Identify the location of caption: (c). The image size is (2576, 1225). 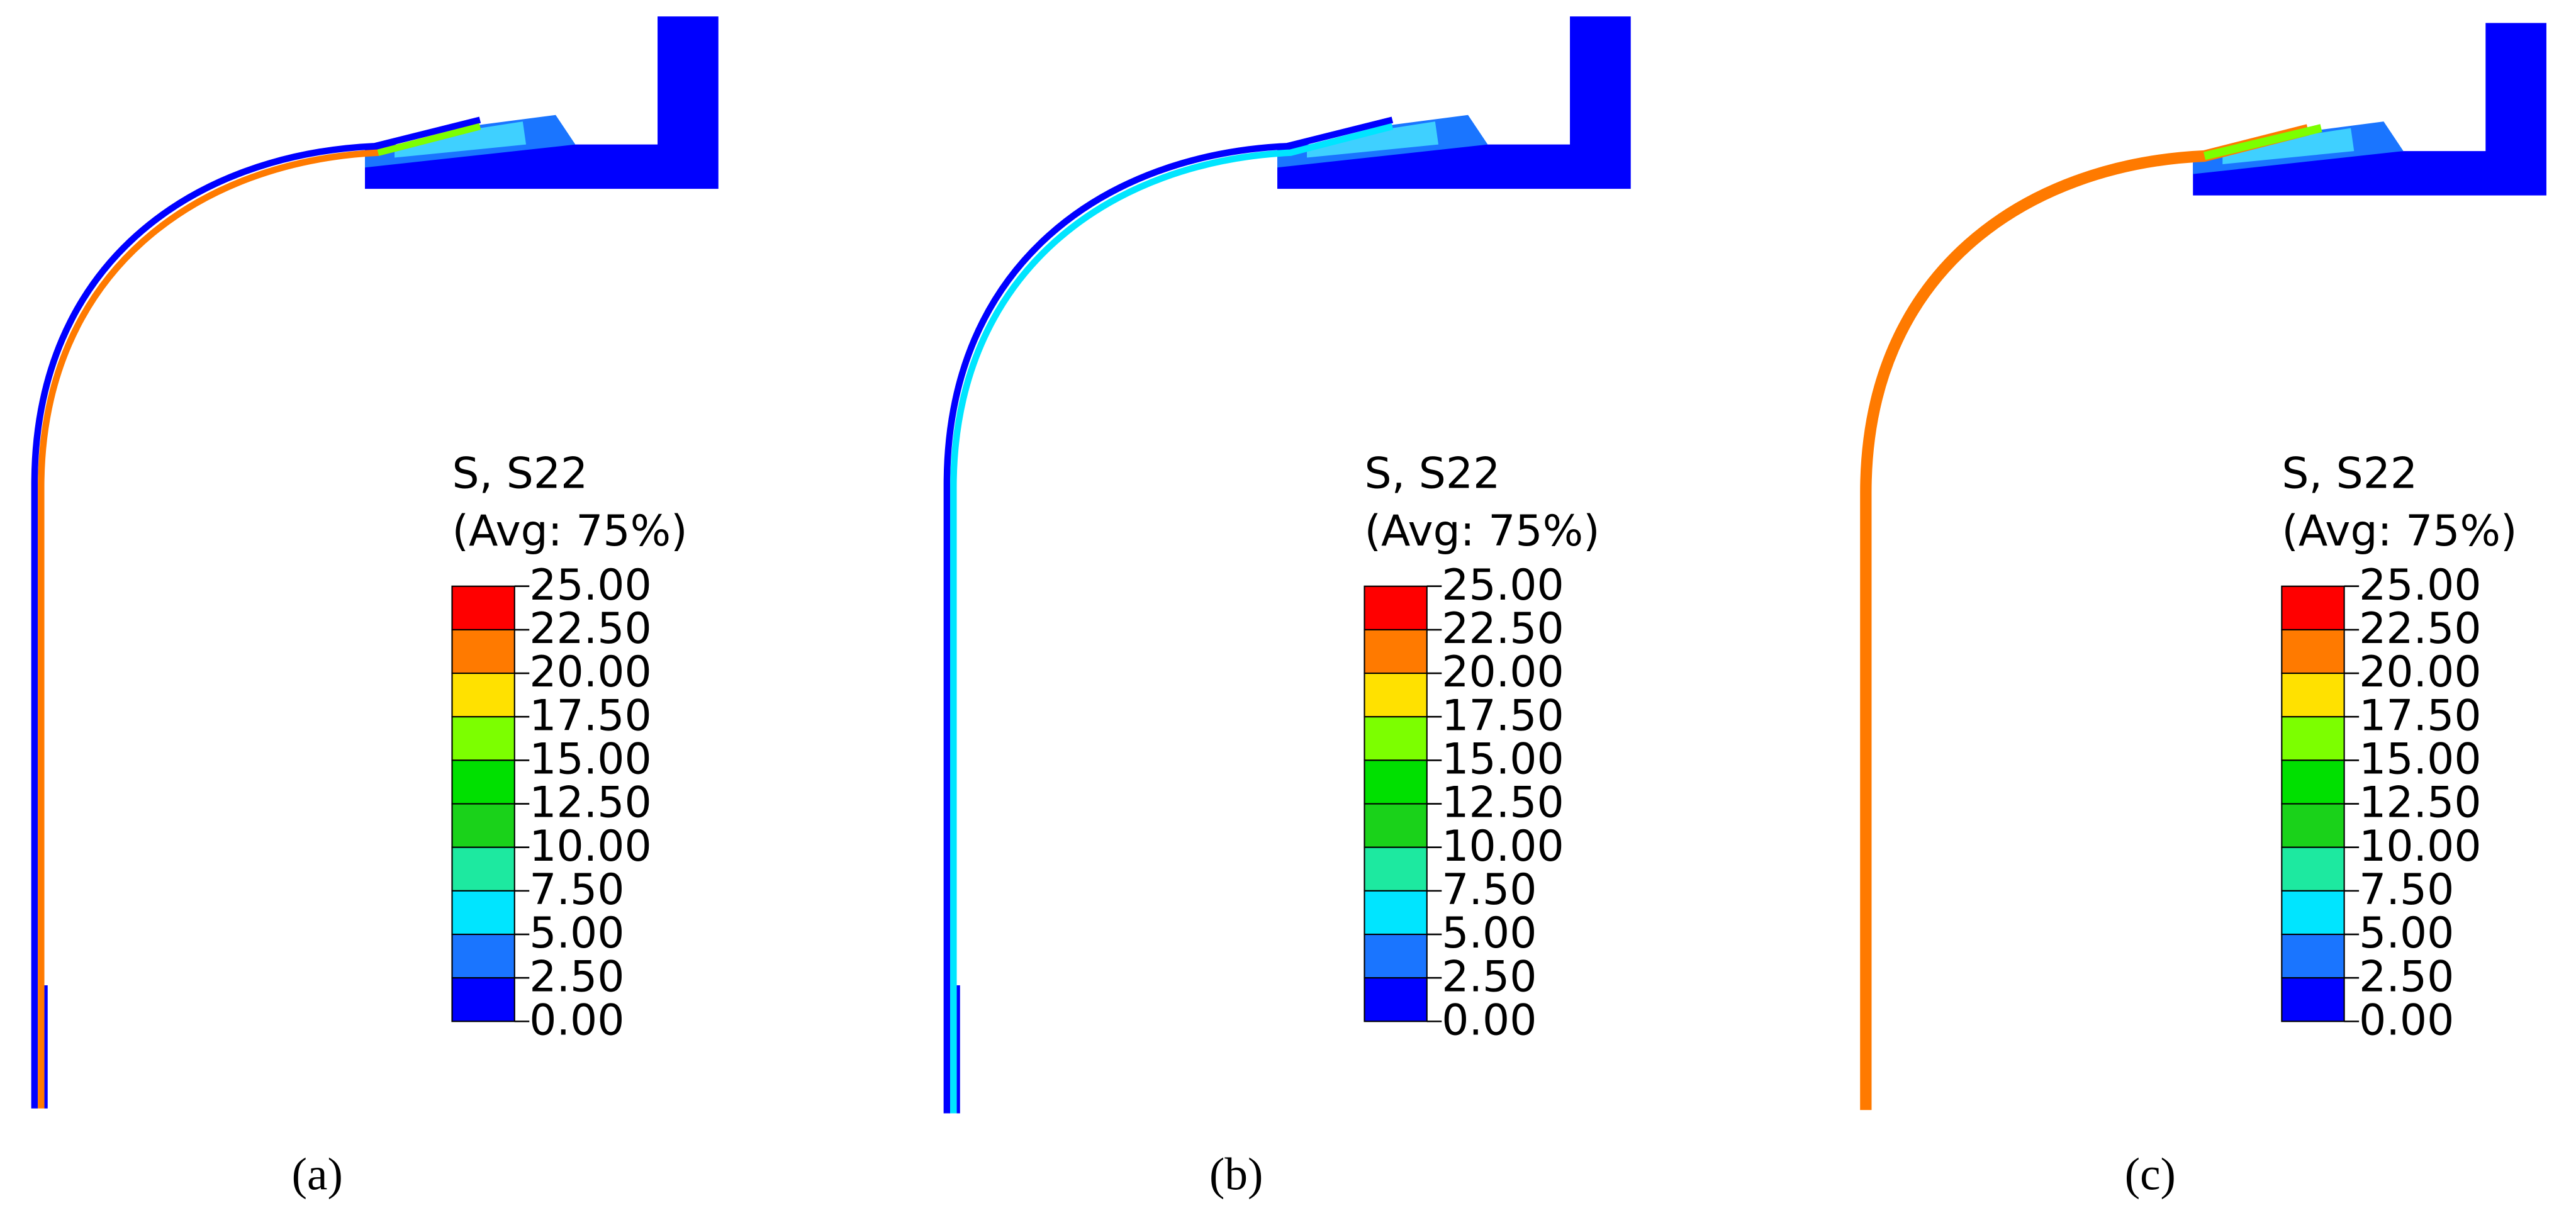
(2150, 1174).